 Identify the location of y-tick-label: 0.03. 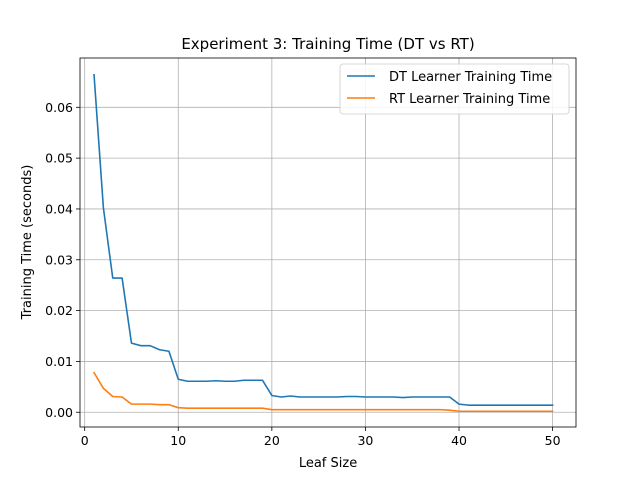
(59, 259).